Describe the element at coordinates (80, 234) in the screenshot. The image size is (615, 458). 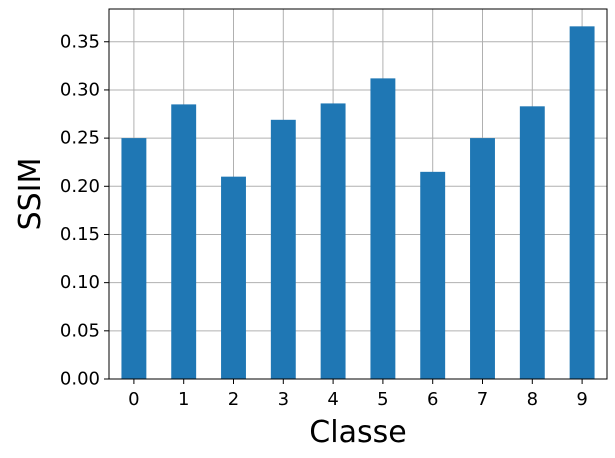
I see `y-tick-label: 0.15` at that location.